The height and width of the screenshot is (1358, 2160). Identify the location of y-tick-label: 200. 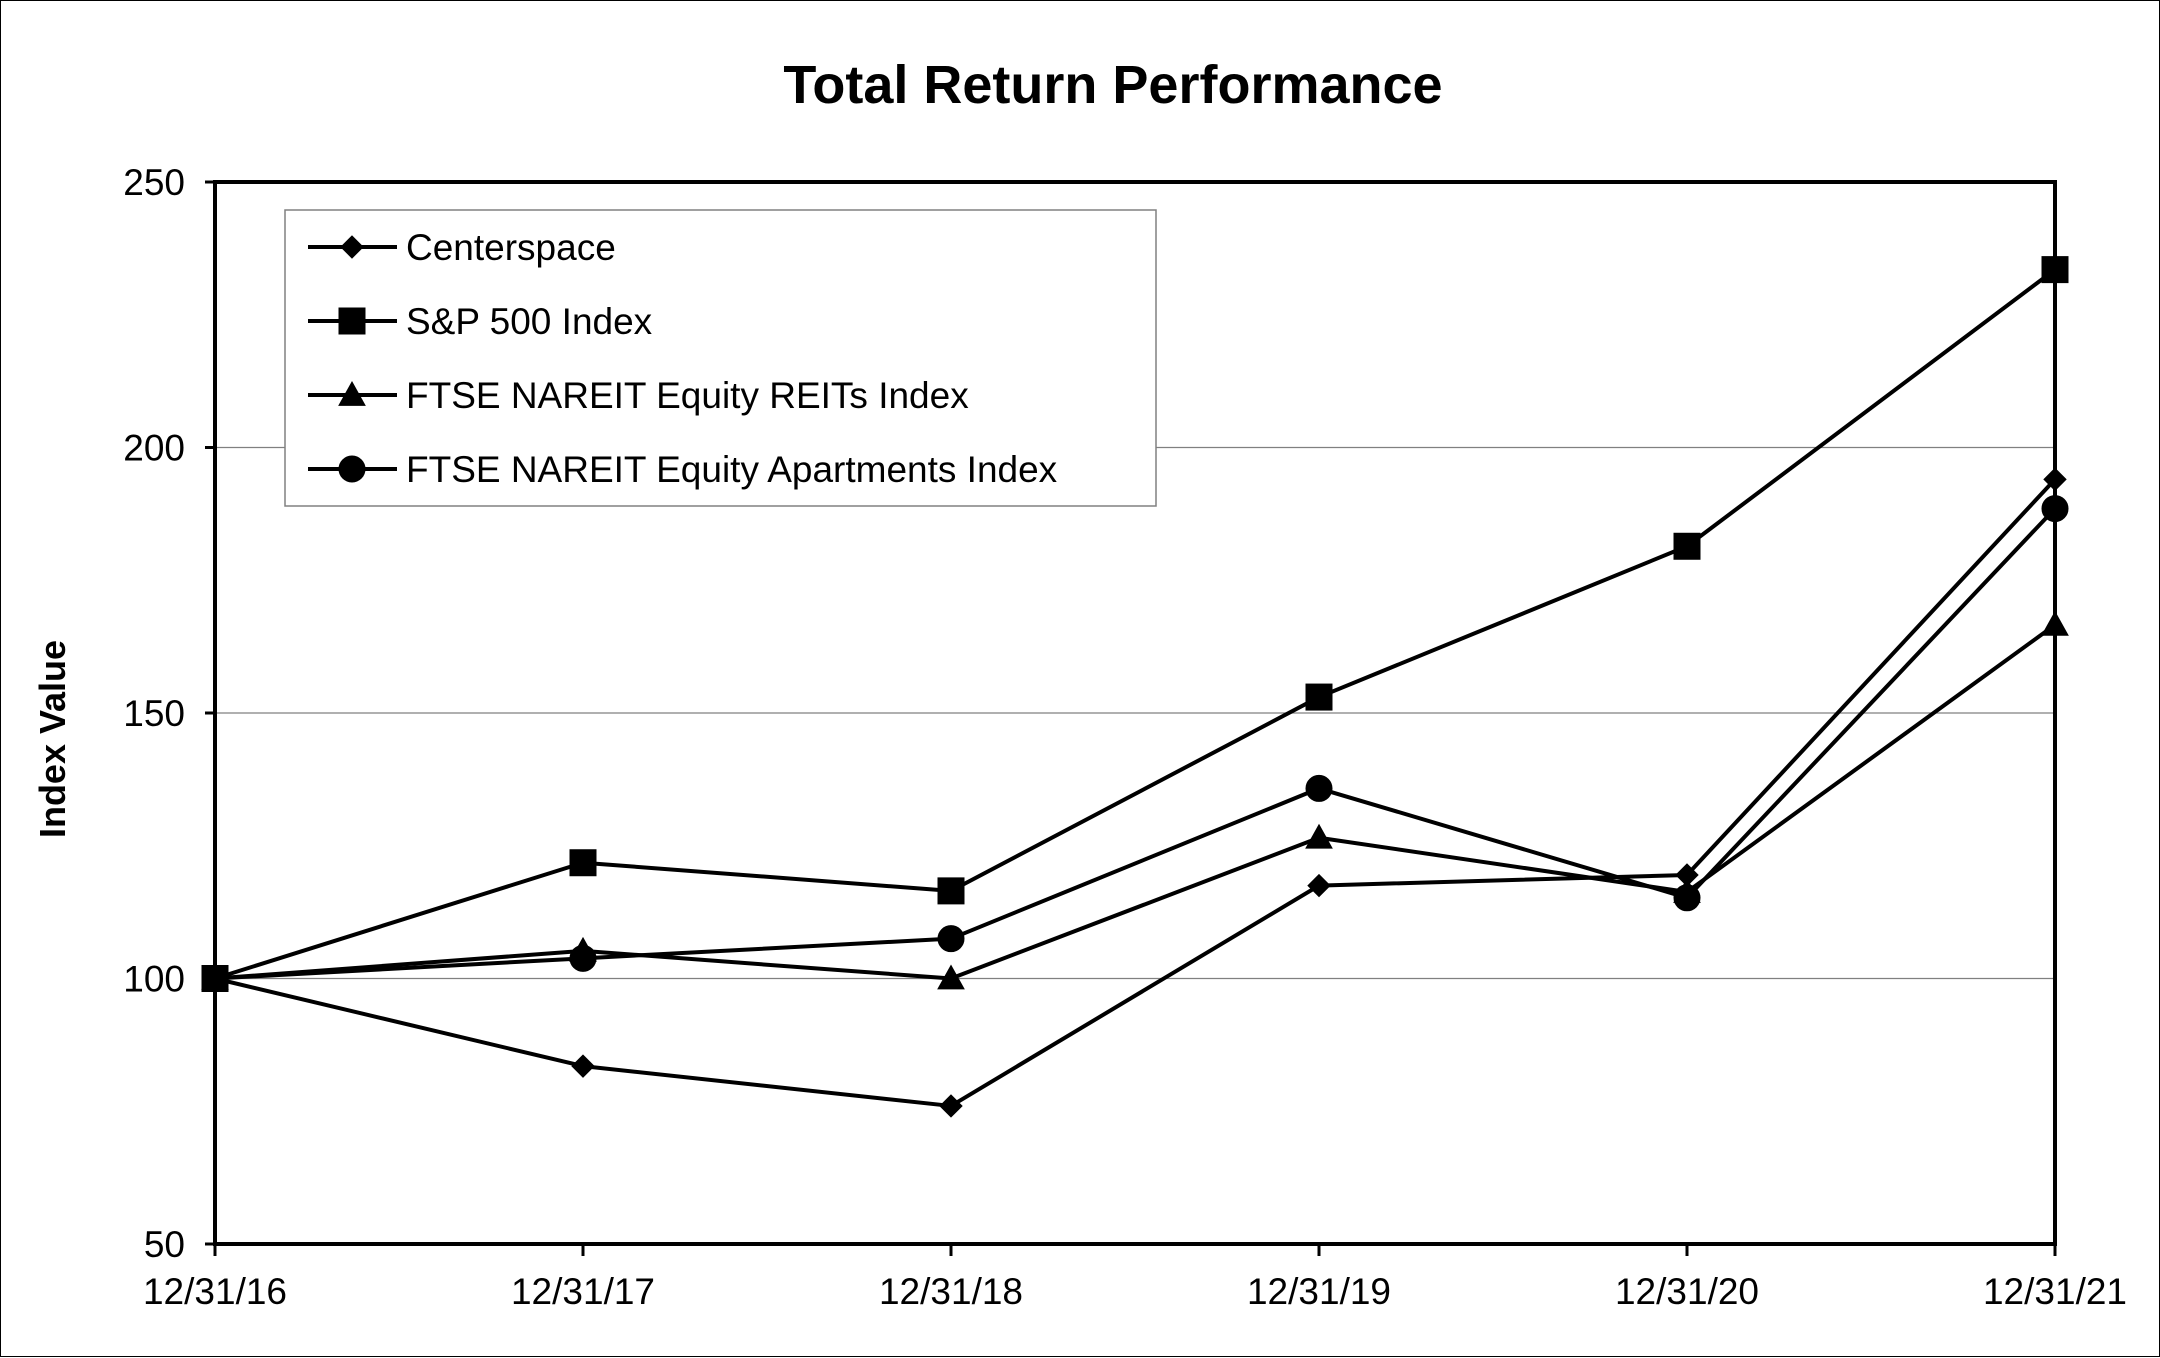
(154, 448).